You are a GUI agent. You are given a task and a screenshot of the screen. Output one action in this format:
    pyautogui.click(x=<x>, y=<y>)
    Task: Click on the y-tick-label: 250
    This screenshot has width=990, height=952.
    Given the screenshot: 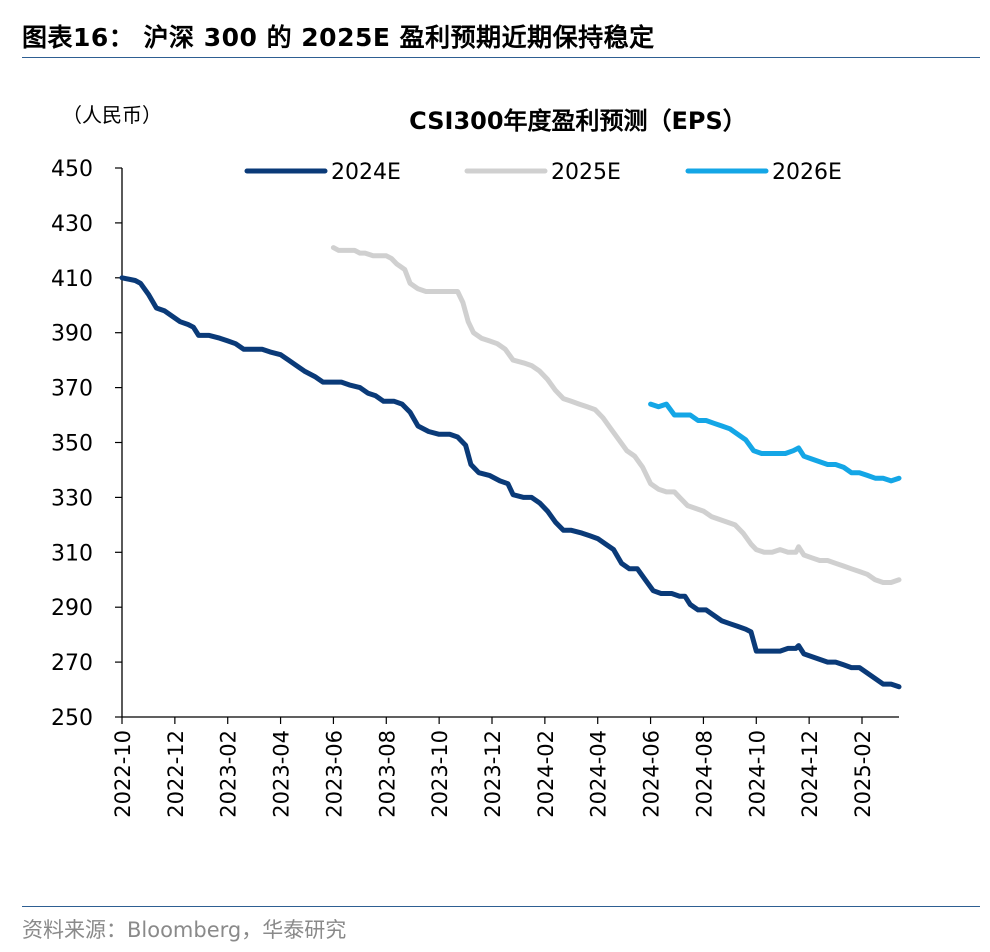 What is the action you would take?
    pyautogui.click(x=72, y=718)
    